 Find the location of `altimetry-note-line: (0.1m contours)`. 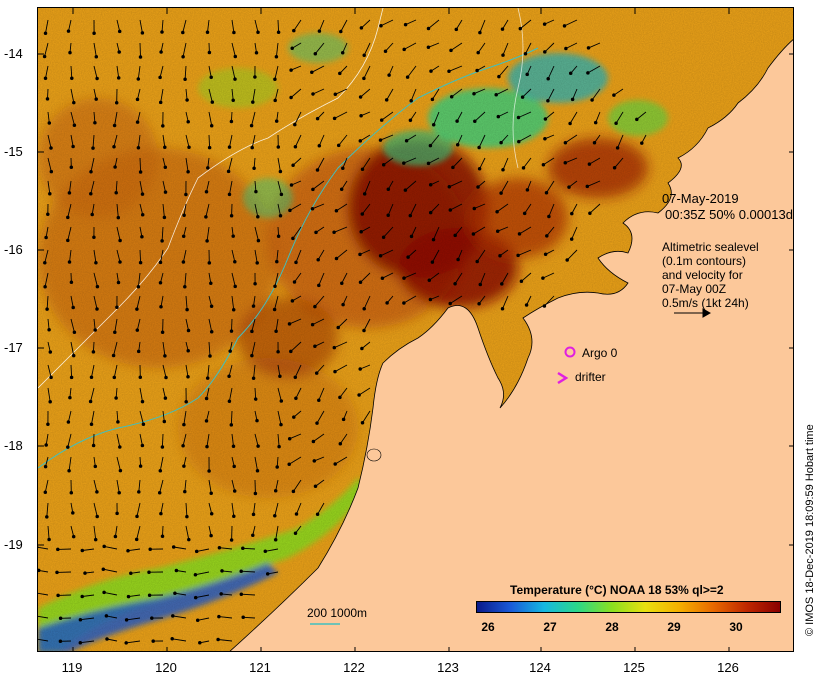

altimetry-note-line: (0.1m contours) is located at coordinates (704, 261).